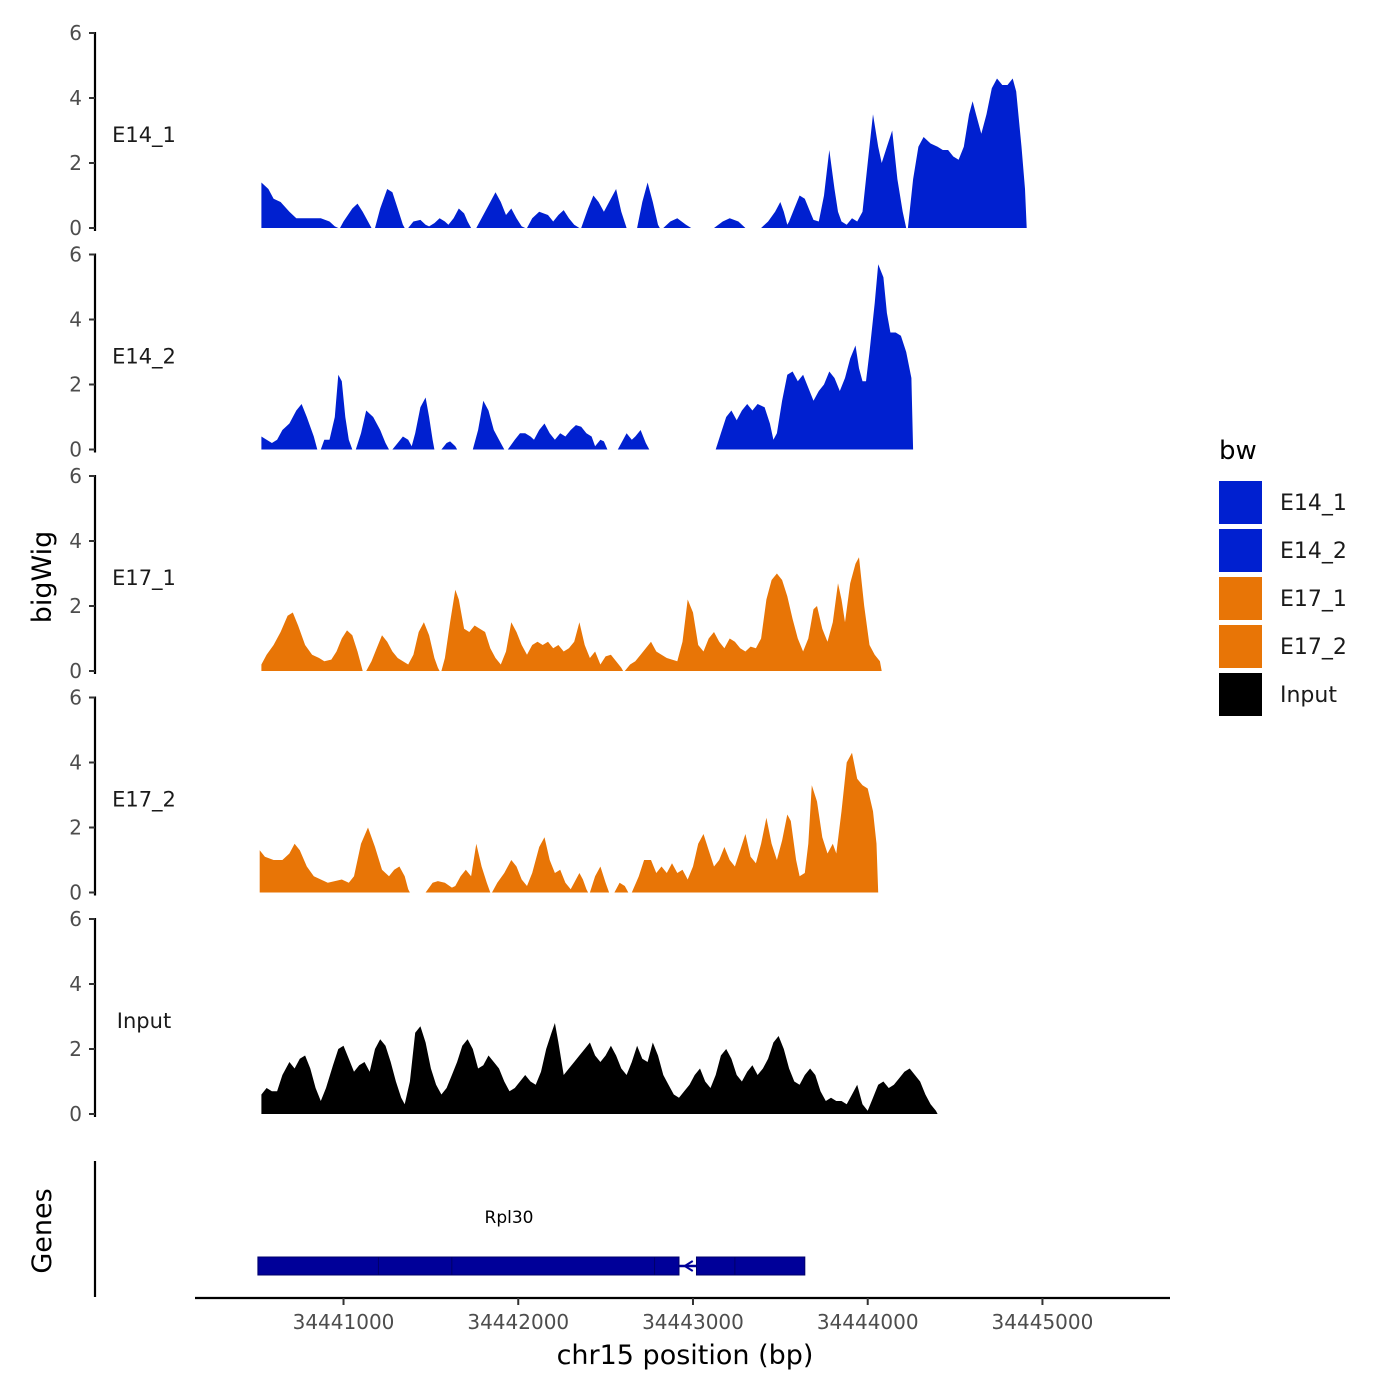  I want to click on legend-label: E14_2, so click(1313, 551).